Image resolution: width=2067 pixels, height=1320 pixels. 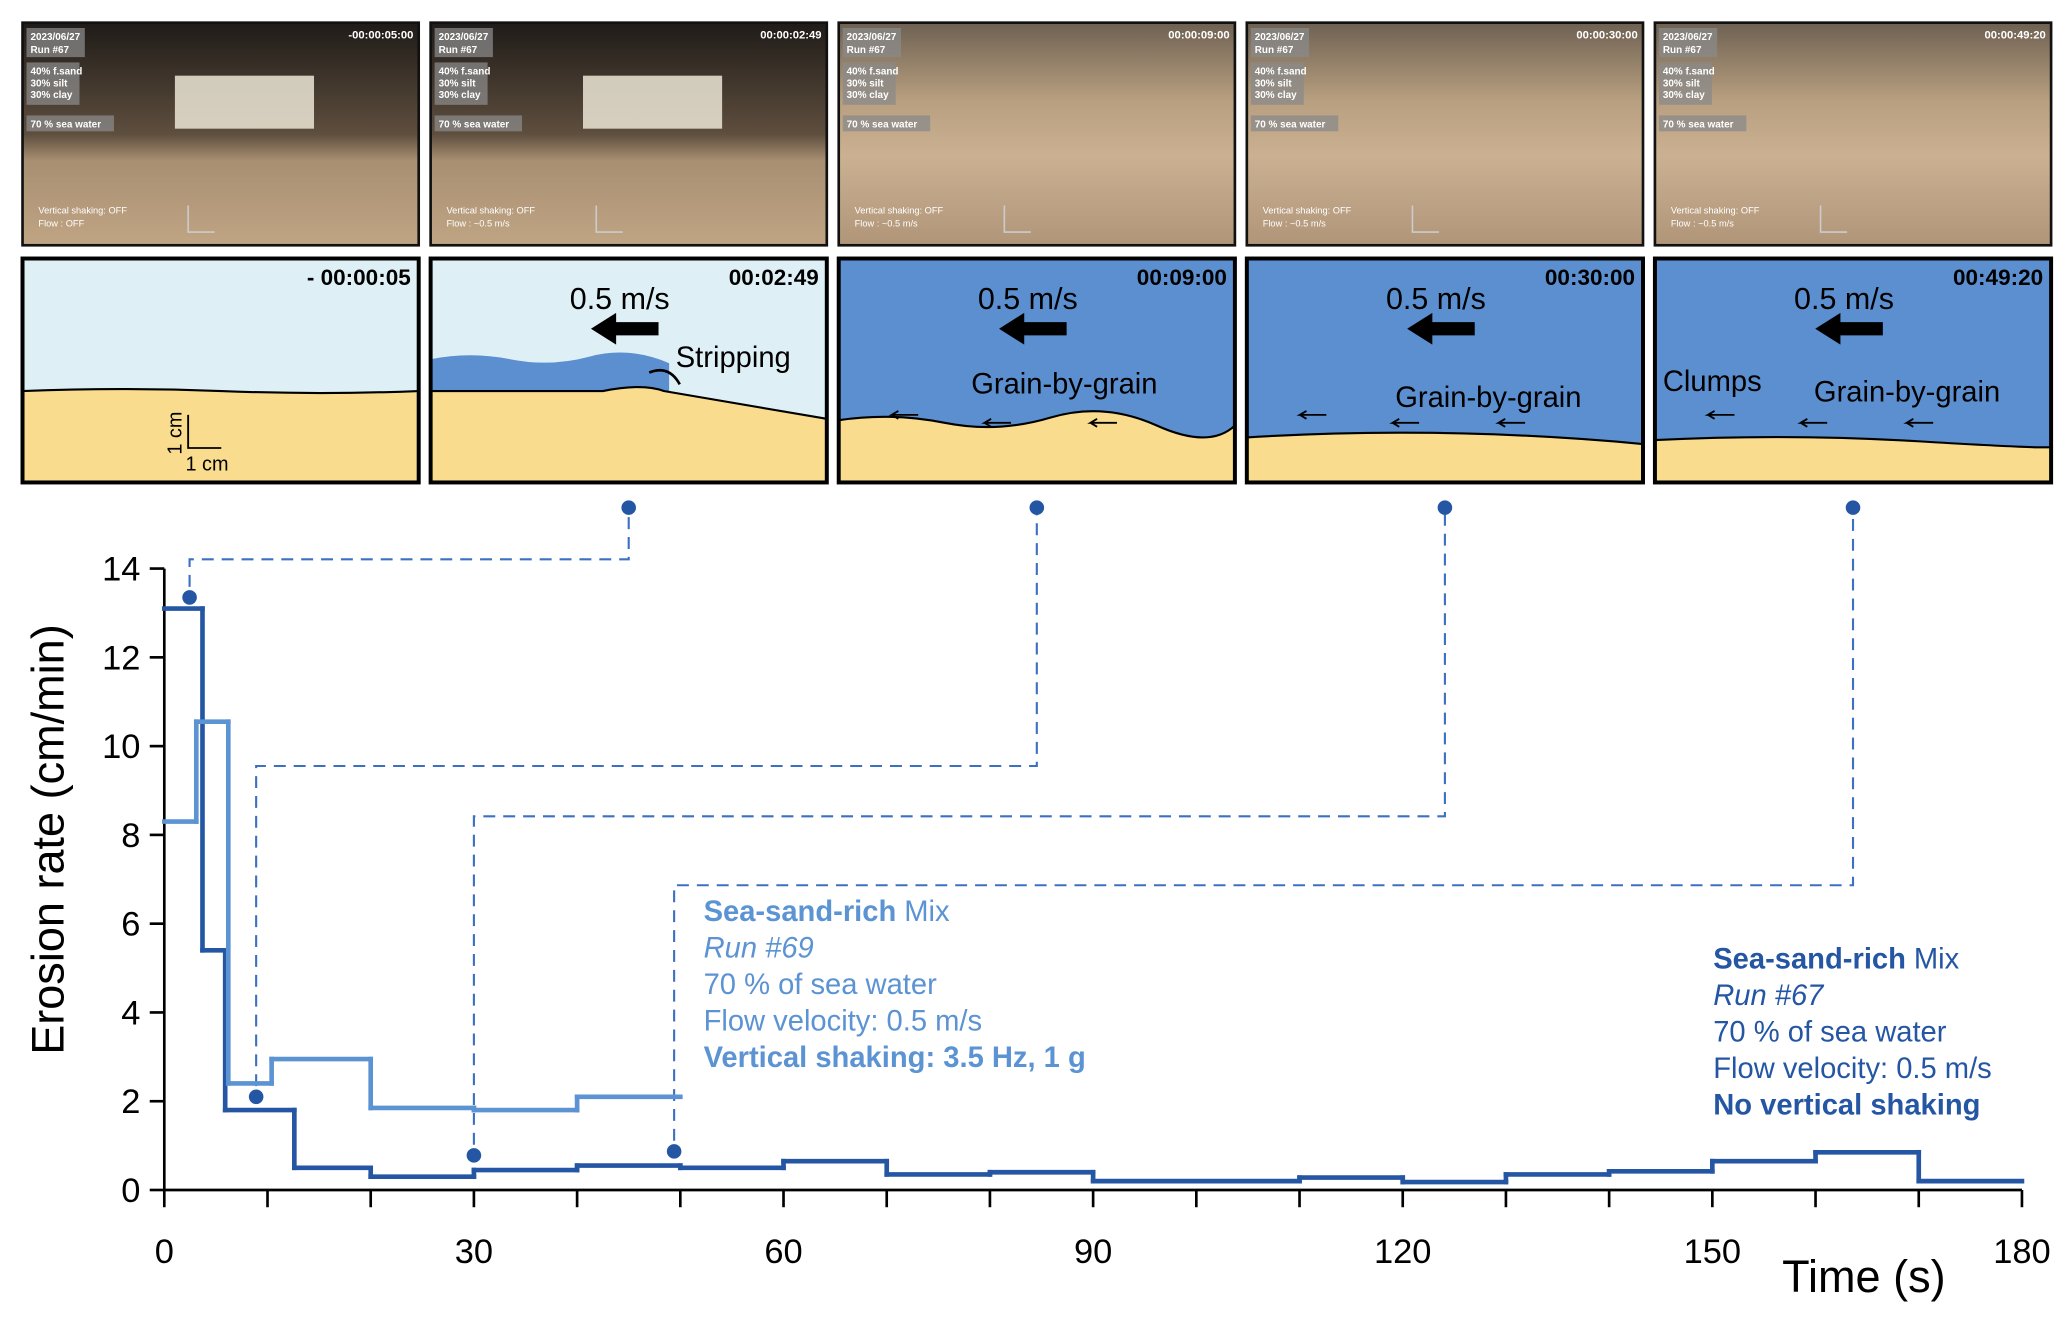 What do you see at coordinates (783, 1252) in the screenshot?
I see `x-tick-label: 60` at bounding box center [783, 1252].